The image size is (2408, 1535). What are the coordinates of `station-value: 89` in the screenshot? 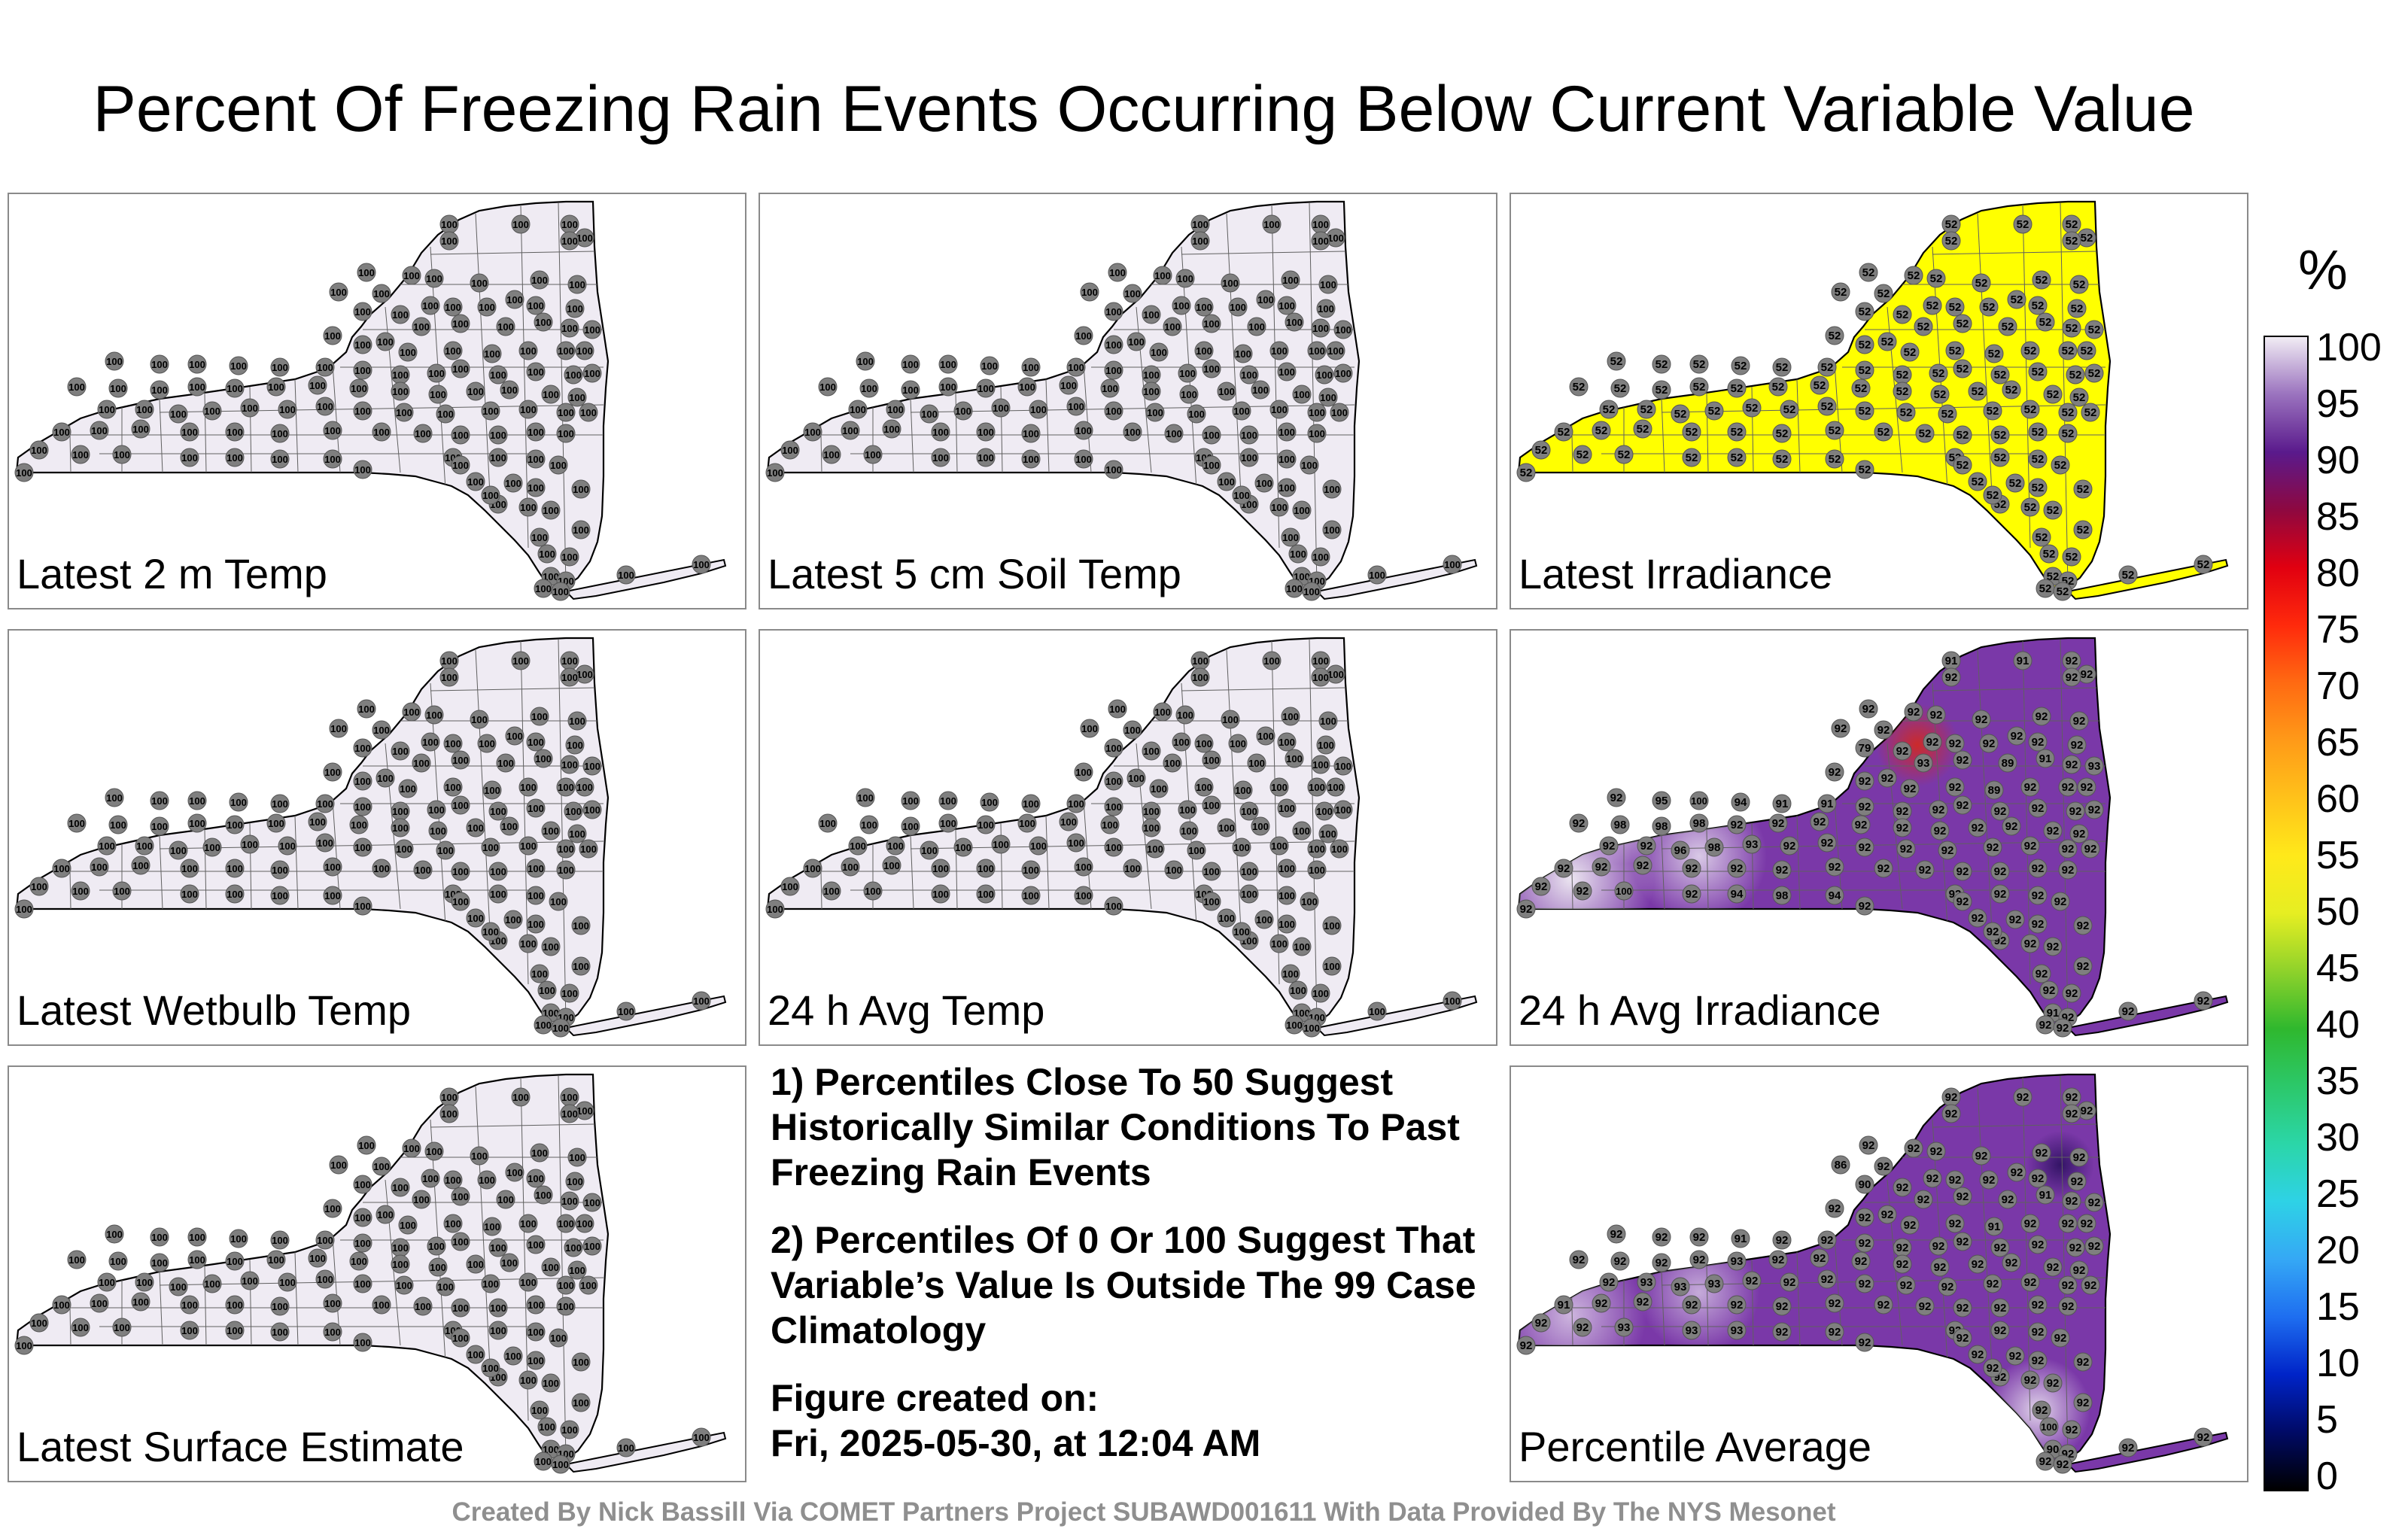 It's located at (1994, 790).